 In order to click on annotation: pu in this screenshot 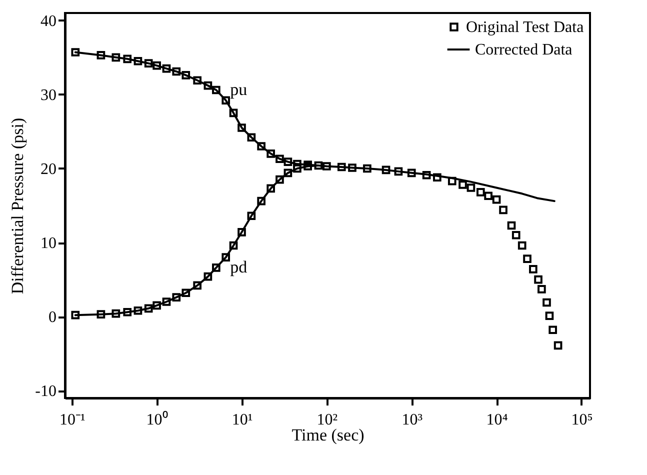, I will do `click(239, 89)`.